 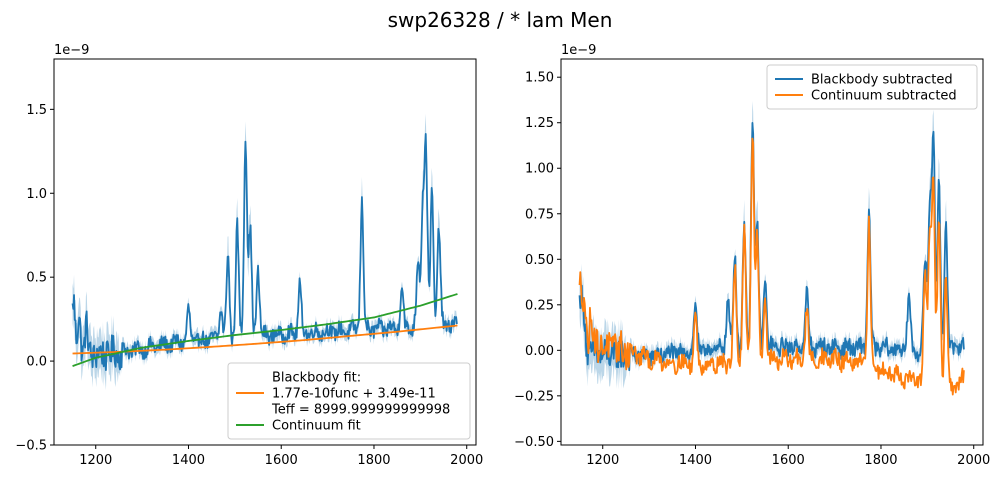 I want to click on left-legend-label: Continuum fit, so click(x=316, y=426).